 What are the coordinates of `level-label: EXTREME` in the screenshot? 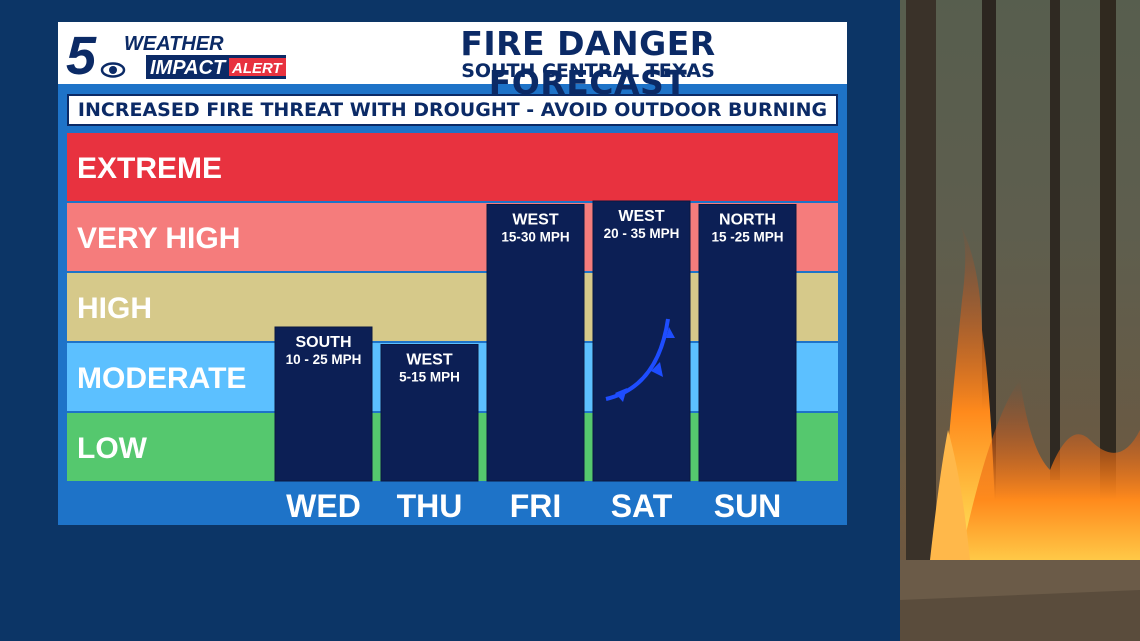 It's located at (149, 168).